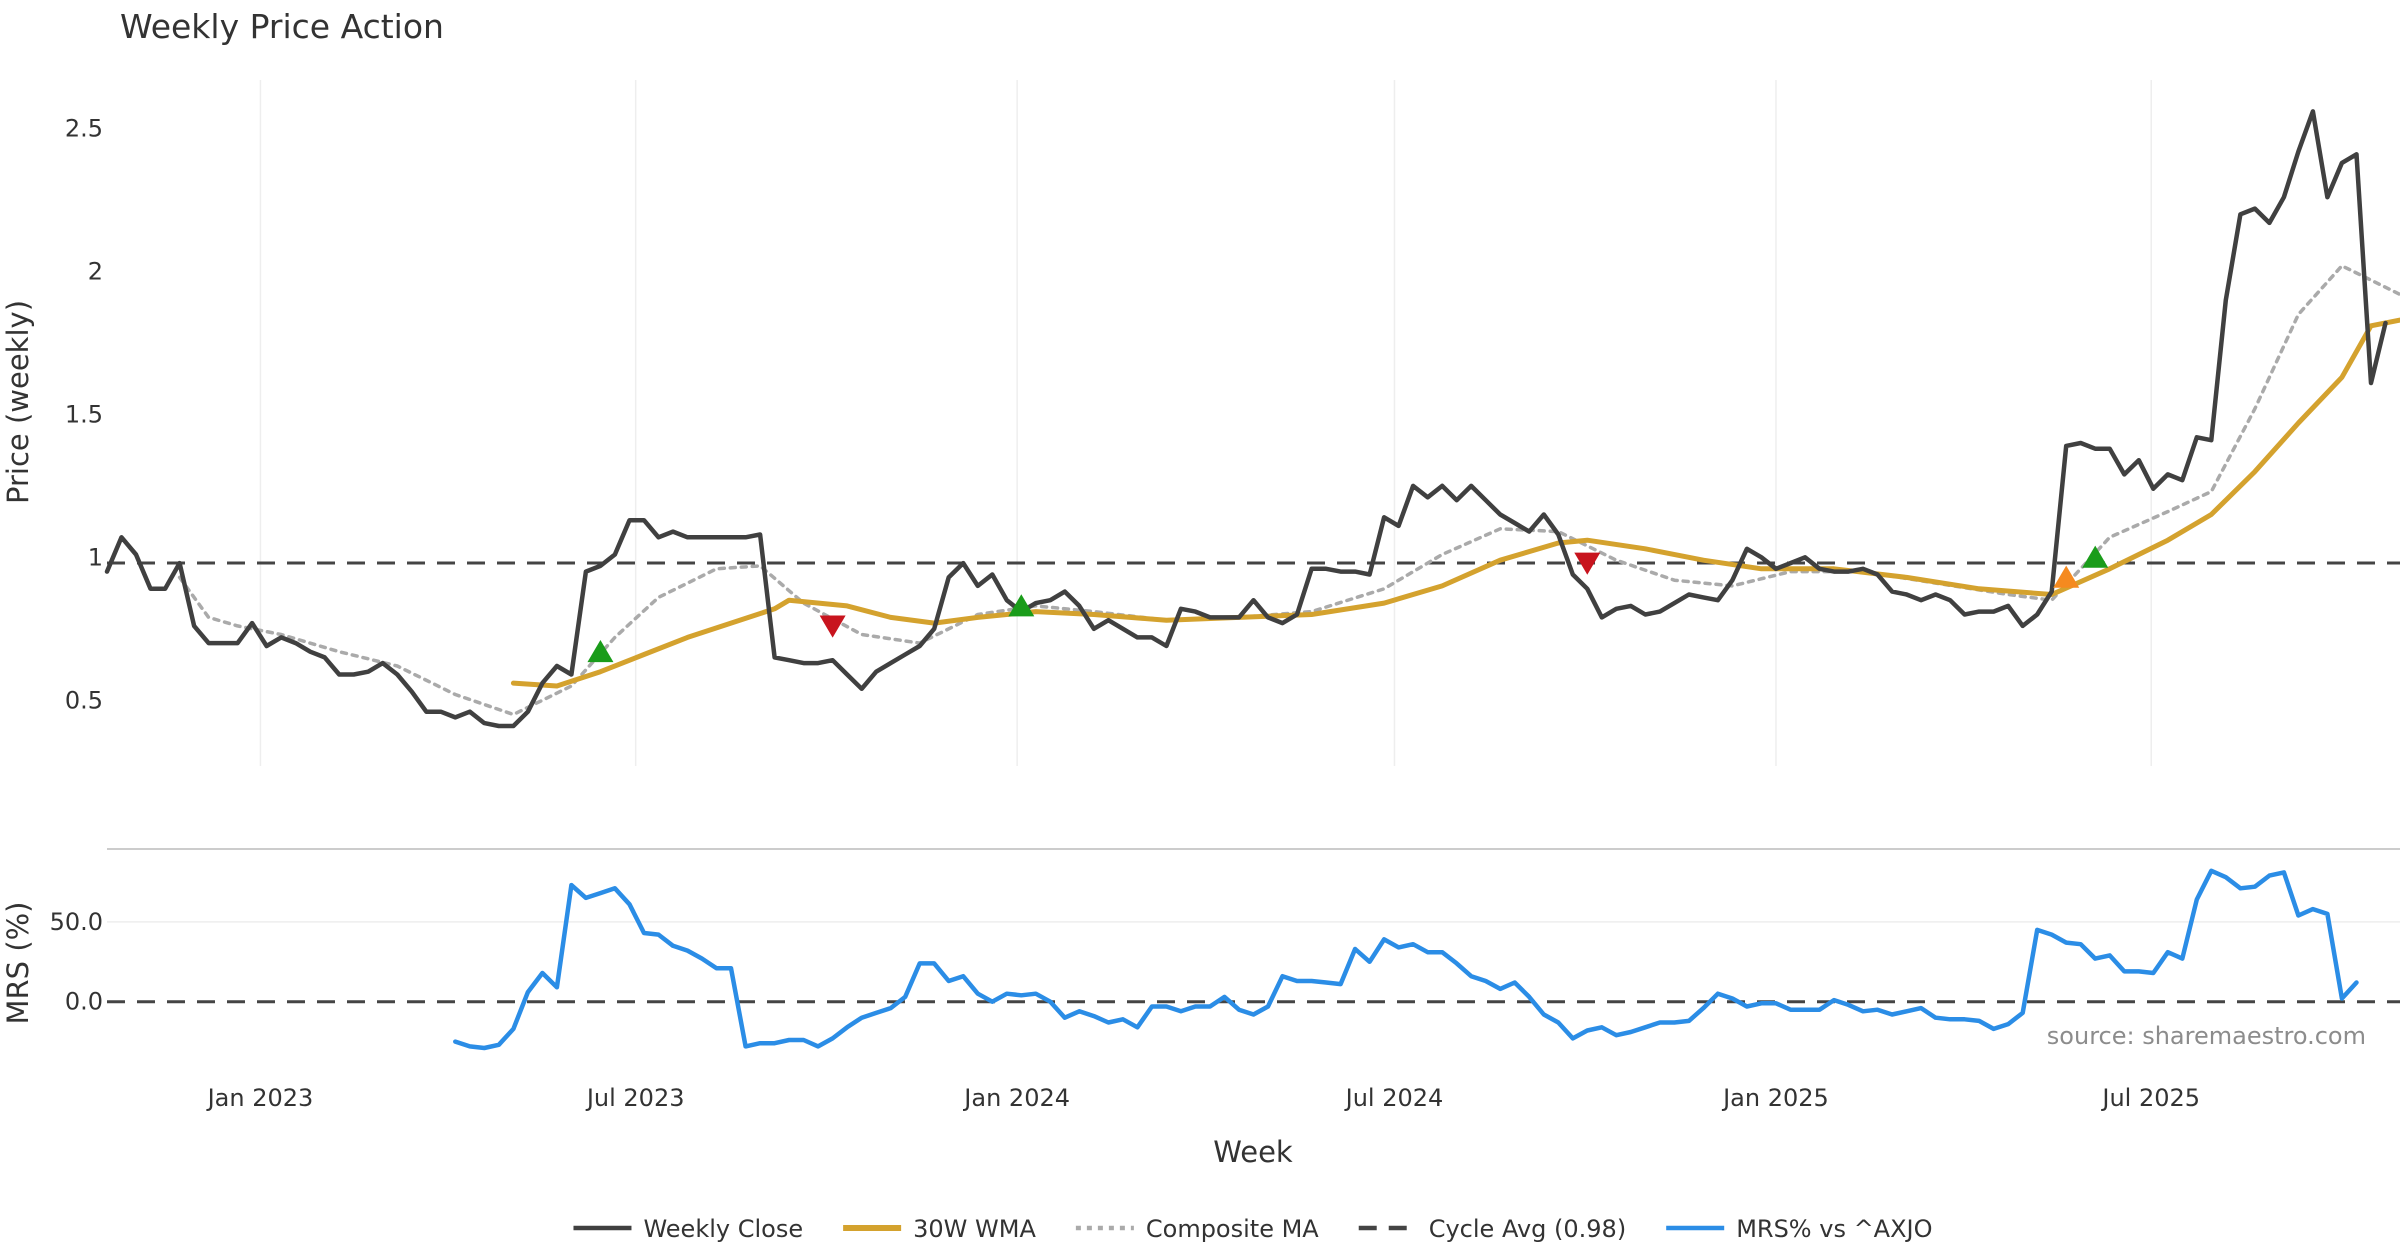 This screenshot has width=2400, height=1260. I want to click on x-tick-label: Jul 2023, so click(635, 1098).